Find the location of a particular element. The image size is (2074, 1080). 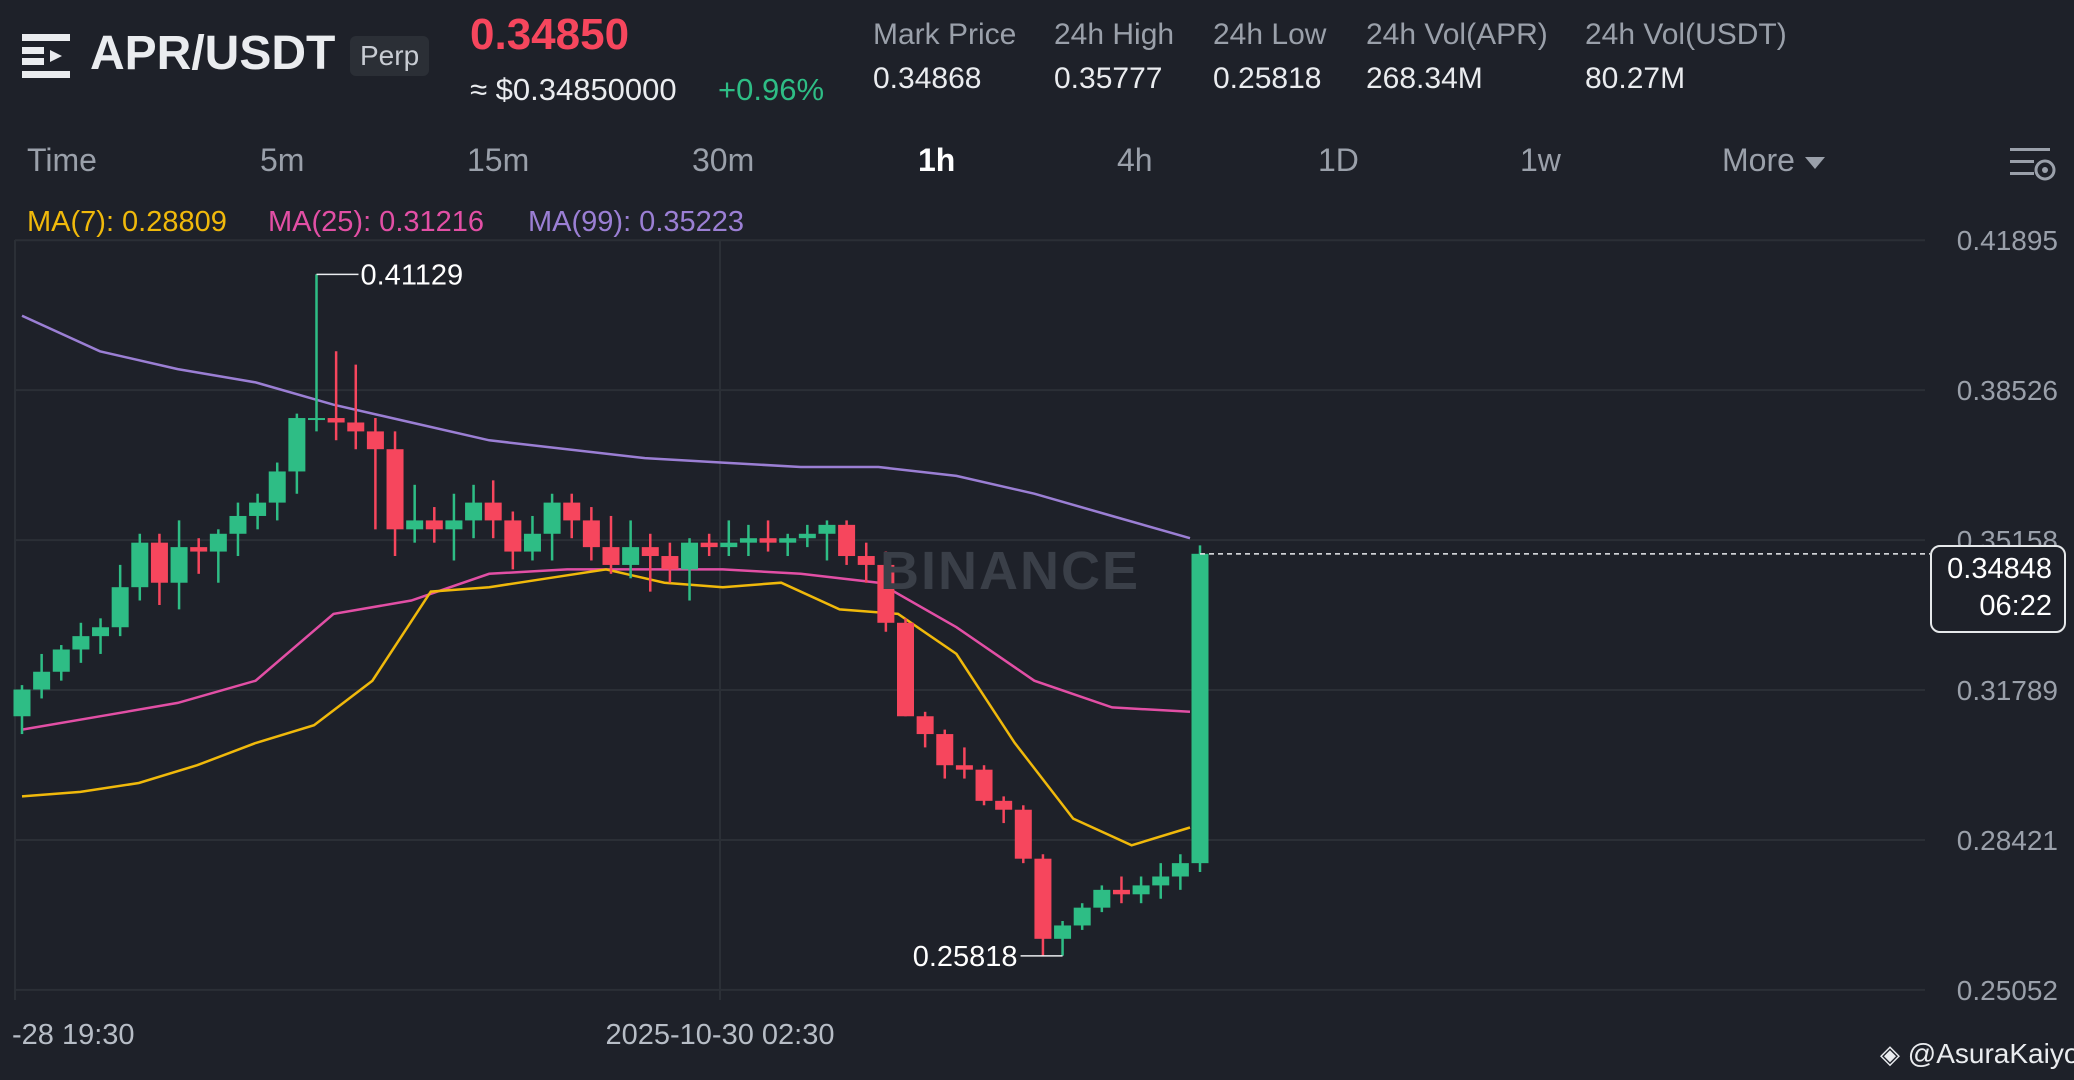

chart-settings-icon is located at coordinates (2033, 164).